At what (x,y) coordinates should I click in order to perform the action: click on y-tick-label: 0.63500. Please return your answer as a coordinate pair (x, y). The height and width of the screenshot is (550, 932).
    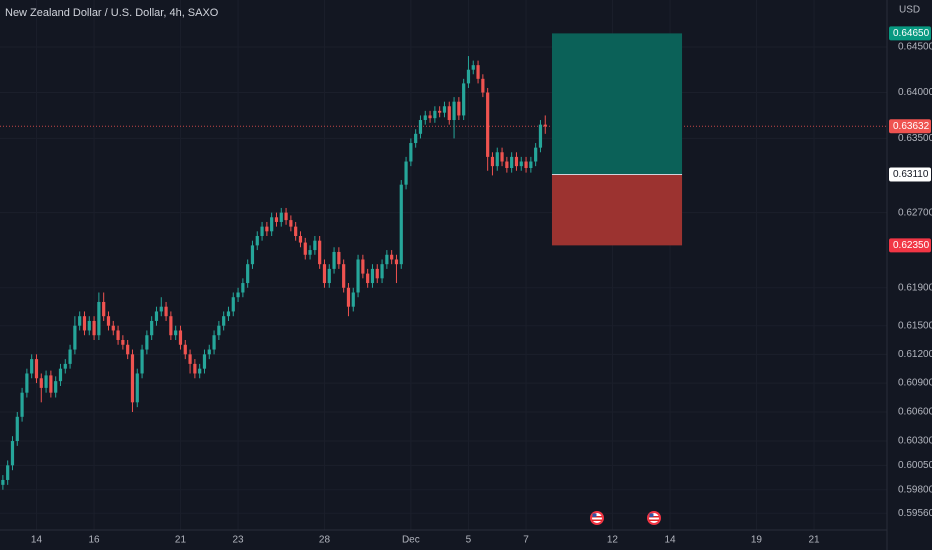
    Looking at the image, I should click on (915, 138).